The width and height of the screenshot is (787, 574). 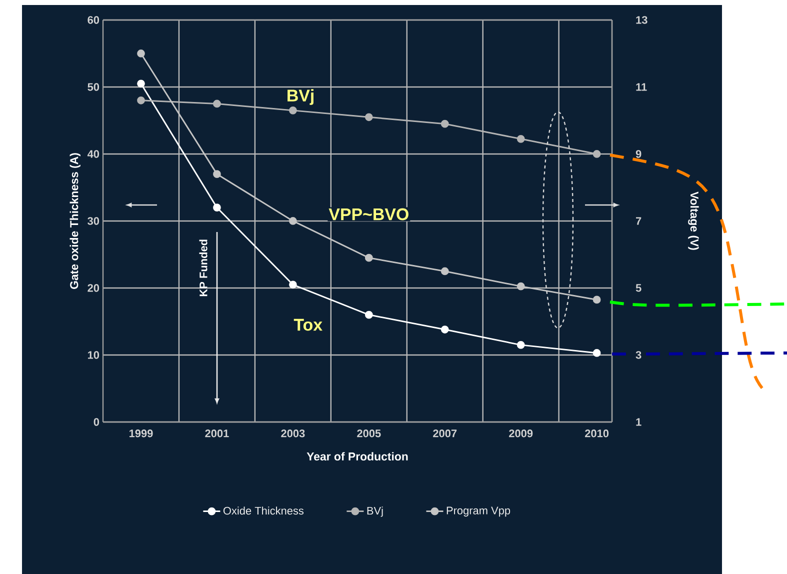 What do you see at coordinates (93, 154) in the screenshot?
I see `y-tick-label: 40` at bounding box center [93, 154].